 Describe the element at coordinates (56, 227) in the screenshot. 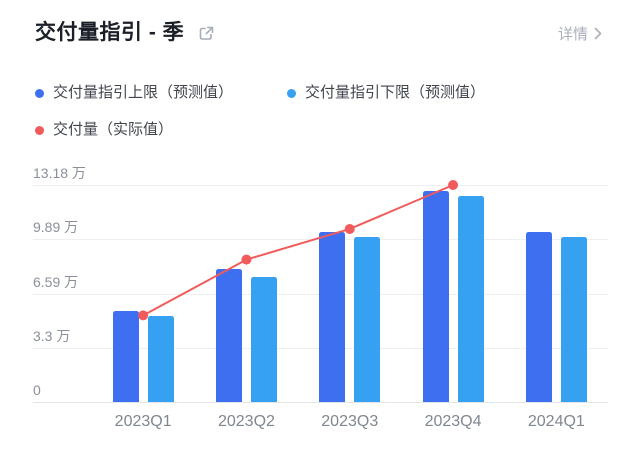

I see `y-axis-label: 9.89 万` at that location.